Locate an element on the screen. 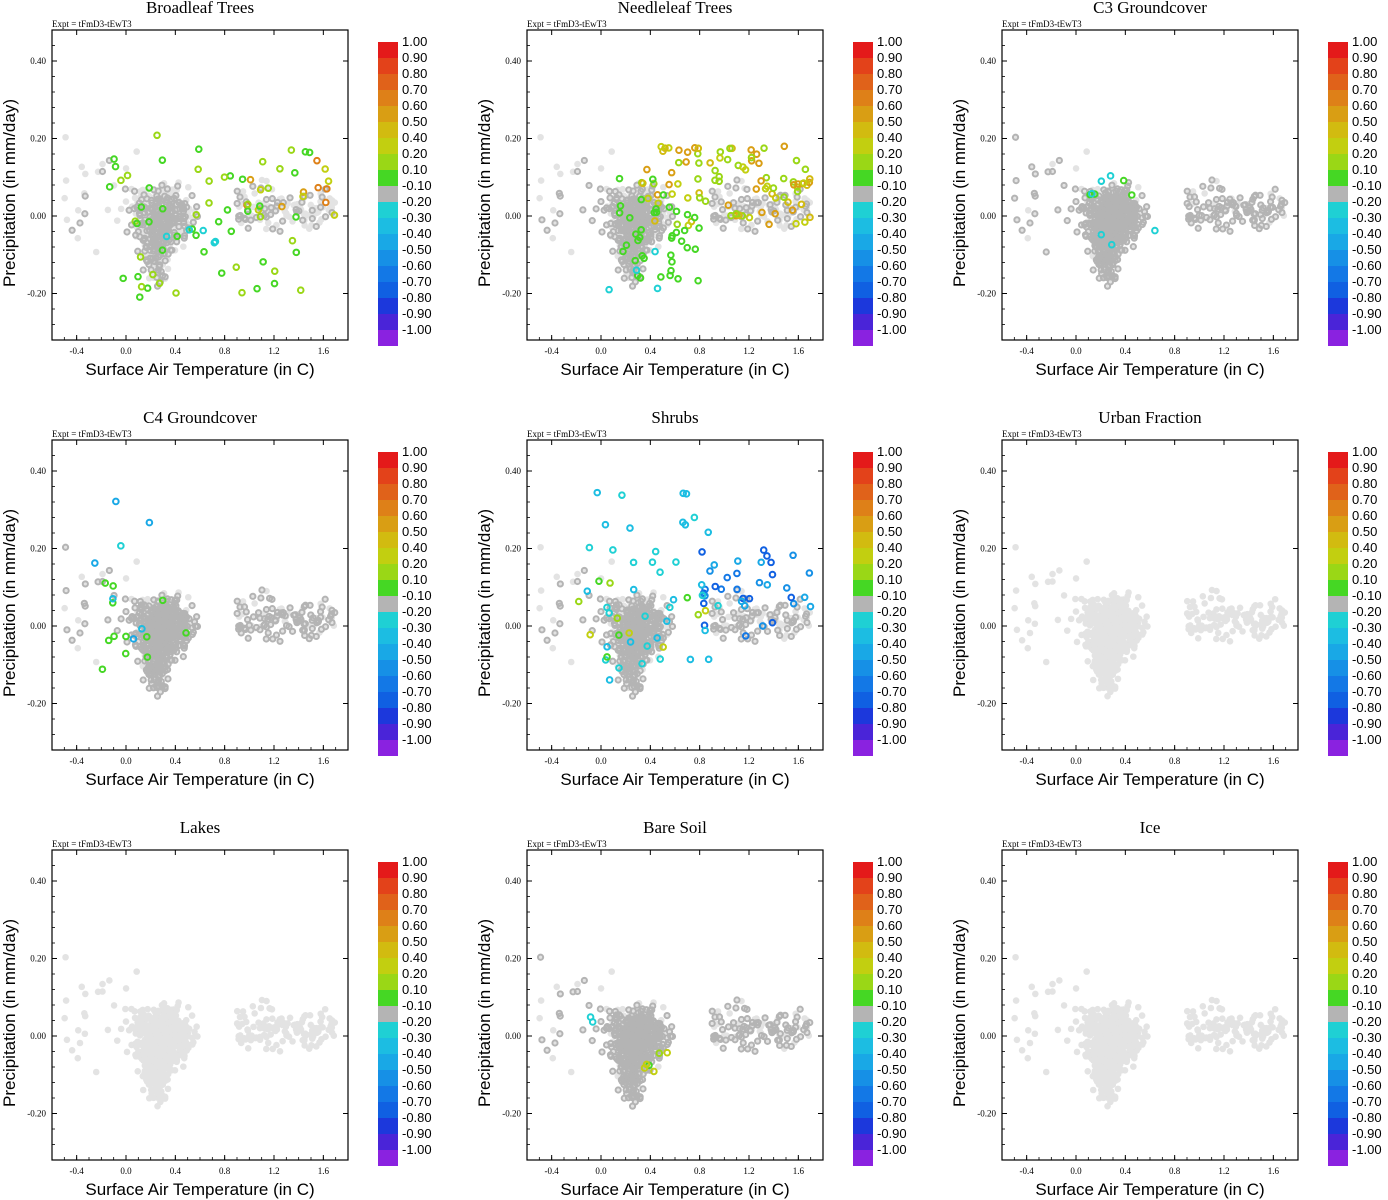 This screenshot has height=1200, width=1388. colorbar-label: 0.70 is located at coordinates (414, 89).